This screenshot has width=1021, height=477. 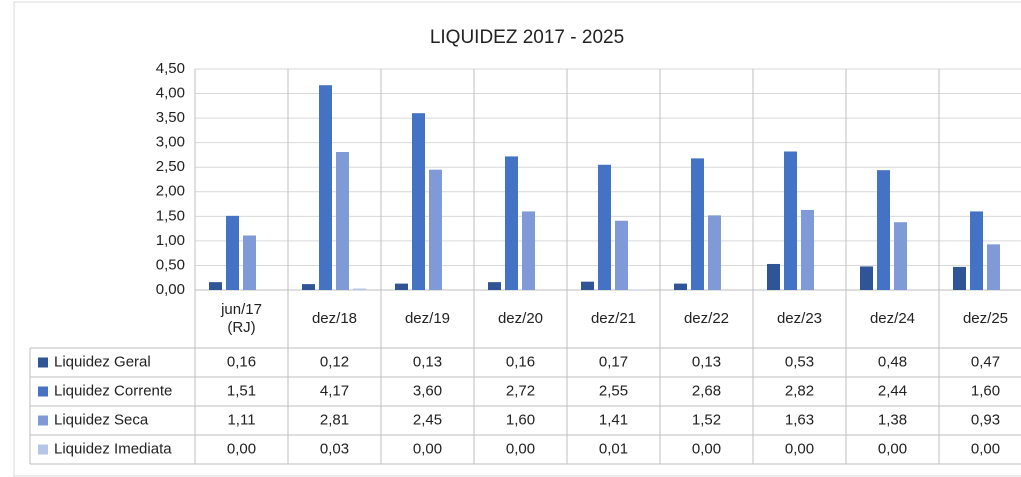 I want to click on y-tick-label: 4,50, so click(x=170, y=68).